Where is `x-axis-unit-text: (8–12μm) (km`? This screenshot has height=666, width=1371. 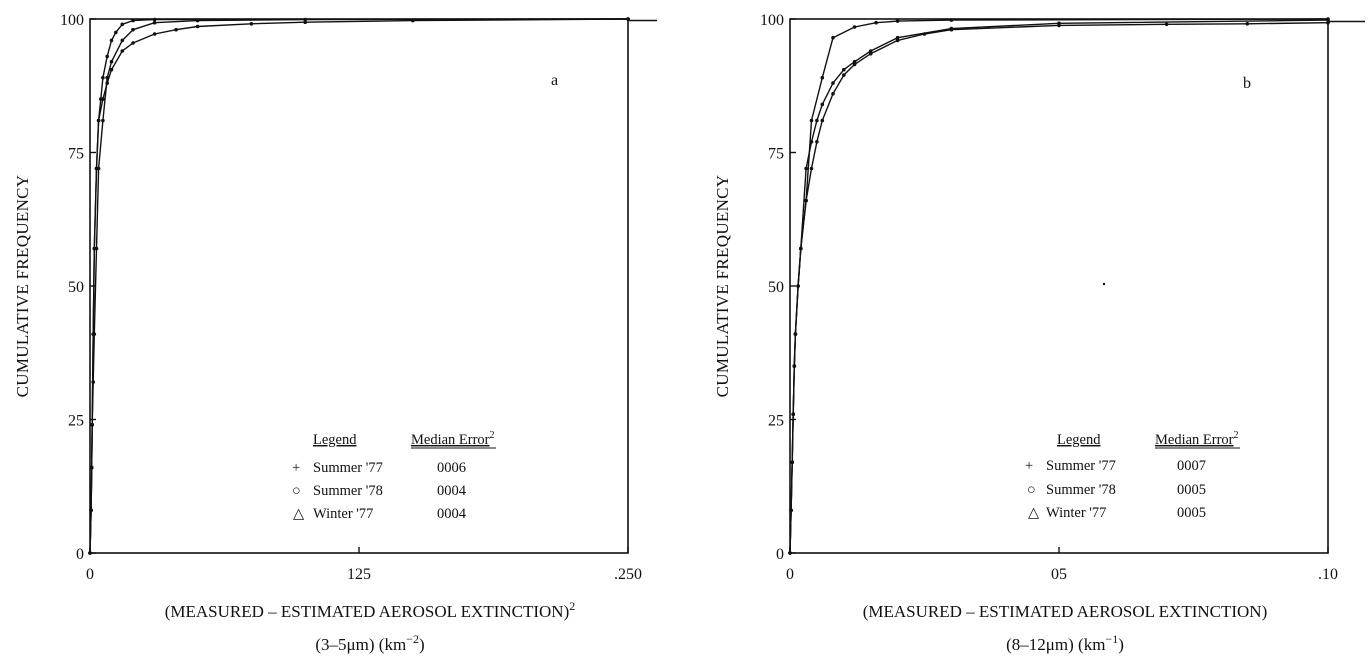
x-axis-unit-text: (8–12μm) (km is located at coordinates (1055, 644).